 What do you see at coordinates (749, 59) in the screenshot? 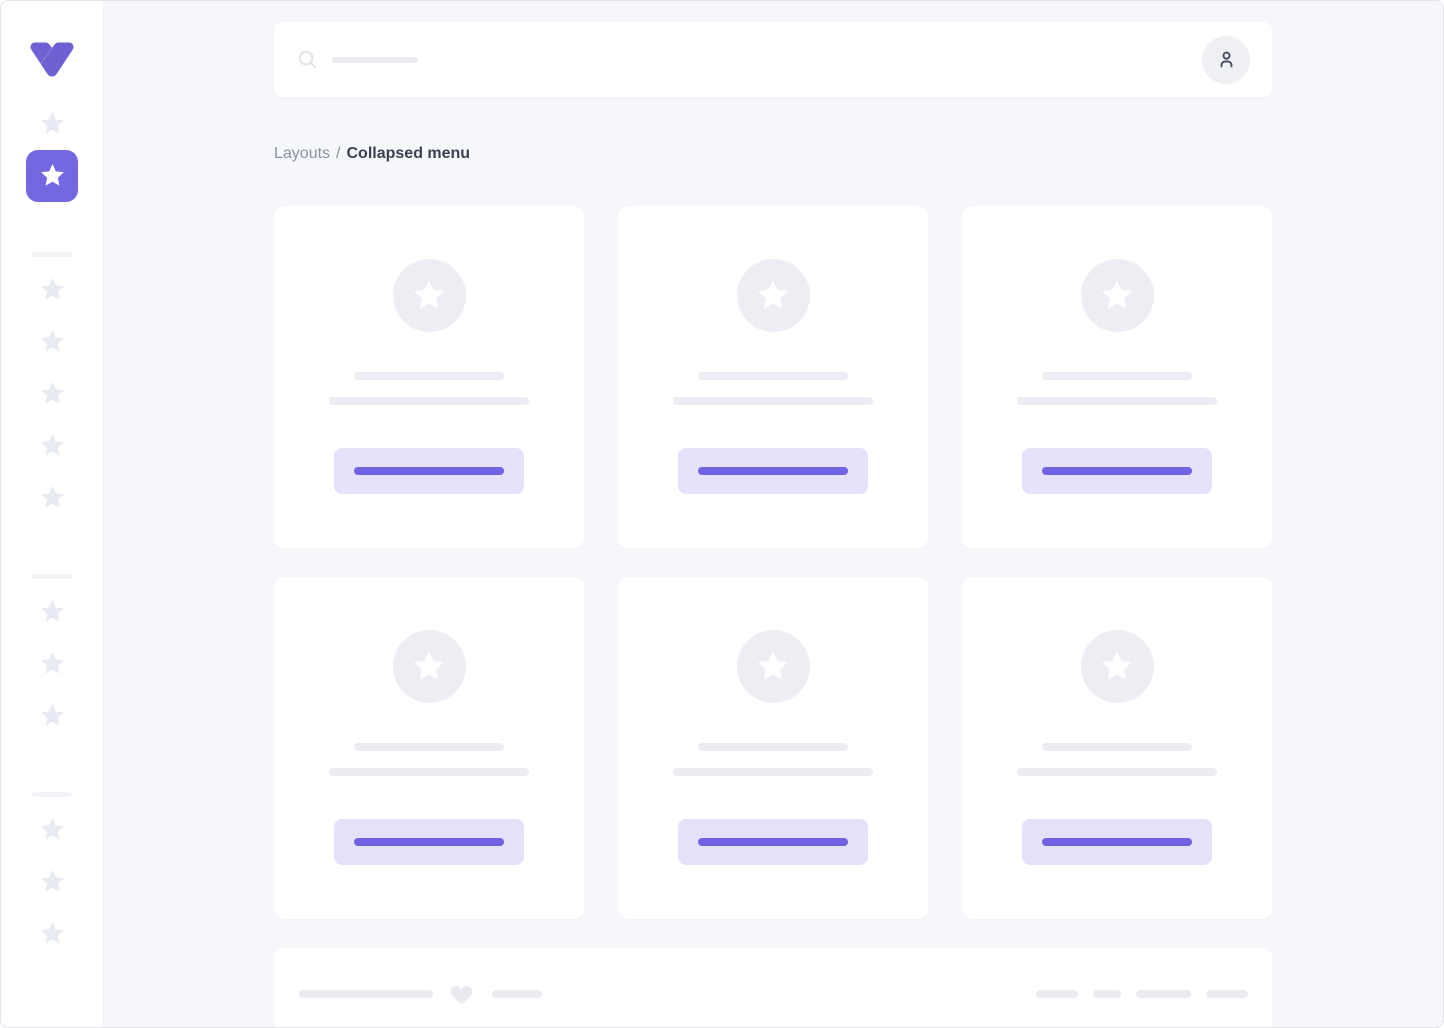
I see `search-input` at bounding box center [749, 59].